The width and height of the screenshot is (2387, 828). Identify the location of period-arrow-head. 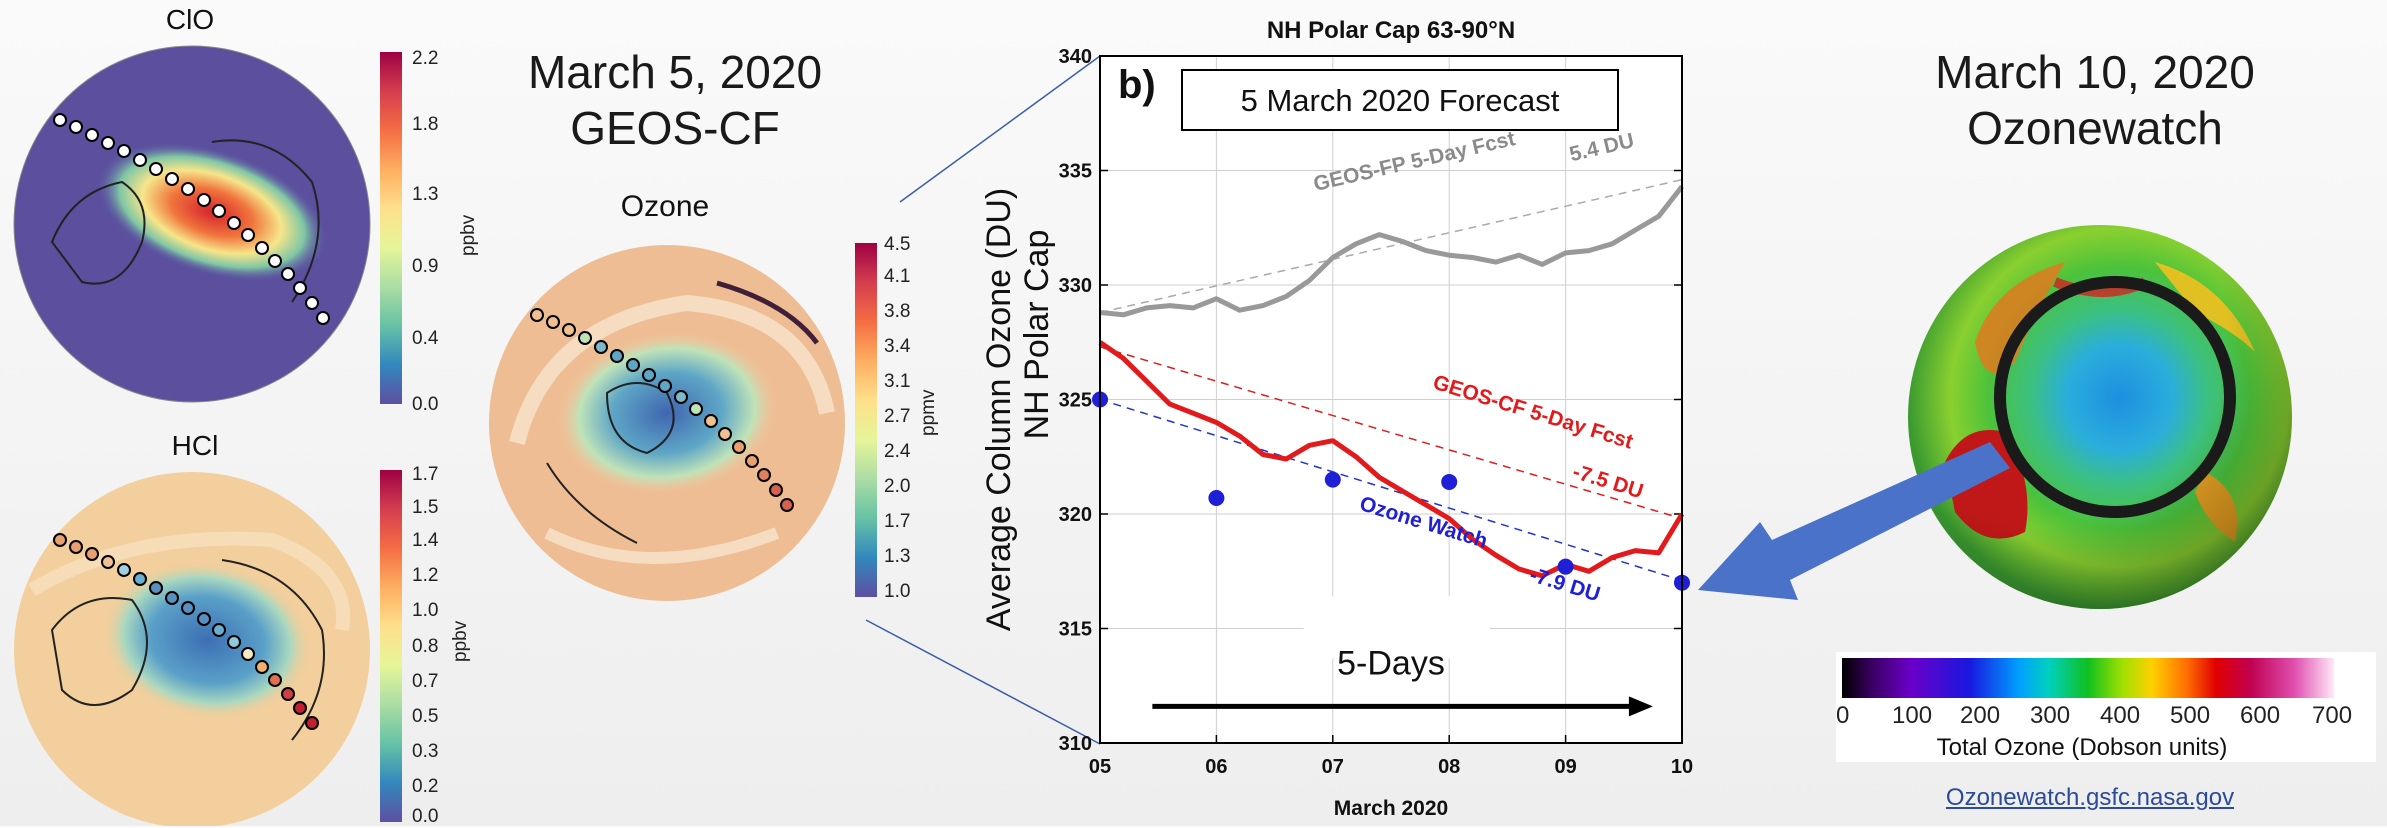
(1640, 706).